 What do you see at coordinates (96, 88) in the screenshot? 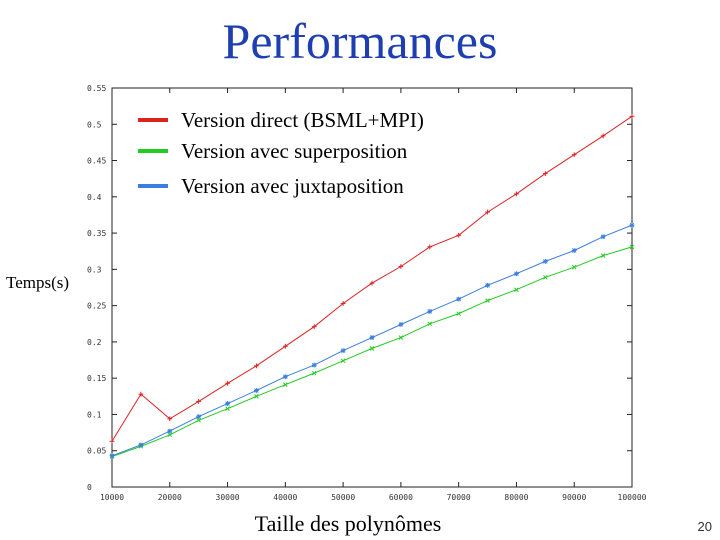
I see `y-tick-label: 0.55` at bounding box center [96, 88].